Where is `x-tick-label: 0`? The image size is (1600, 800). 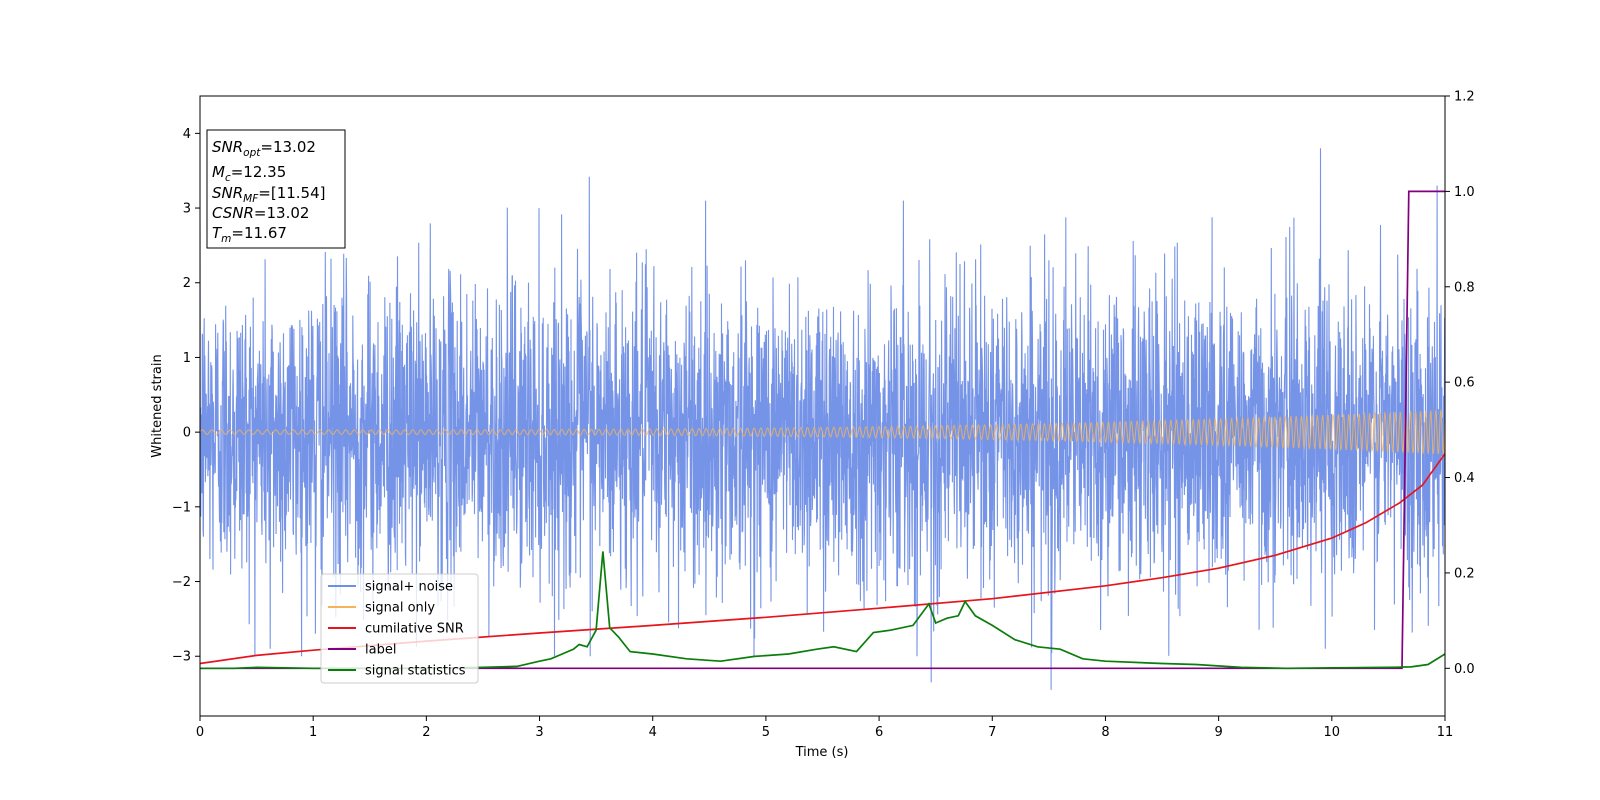 x-tick-label: 0 is located at coordinates (200, 732).